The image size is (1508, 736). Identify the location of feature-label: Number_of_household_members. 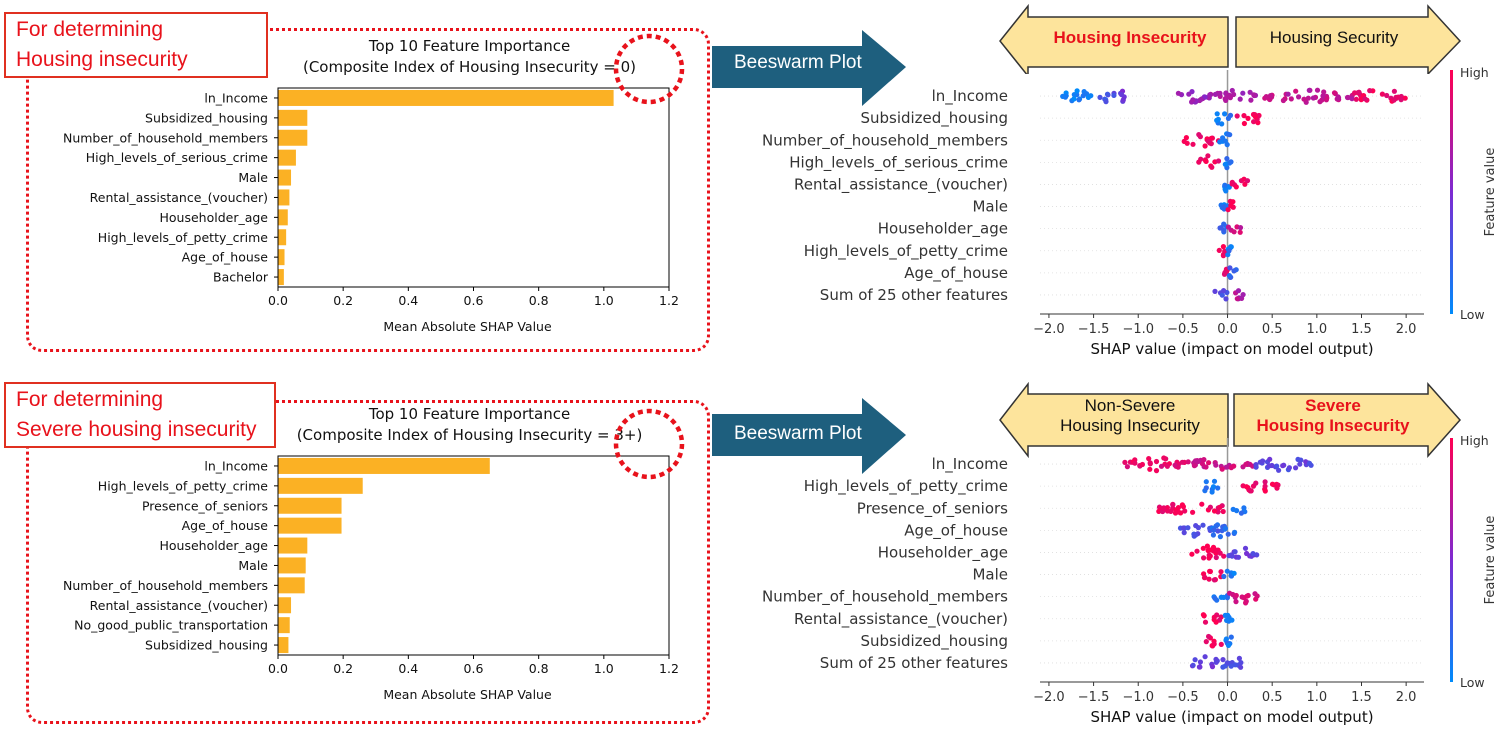
(885, 140).